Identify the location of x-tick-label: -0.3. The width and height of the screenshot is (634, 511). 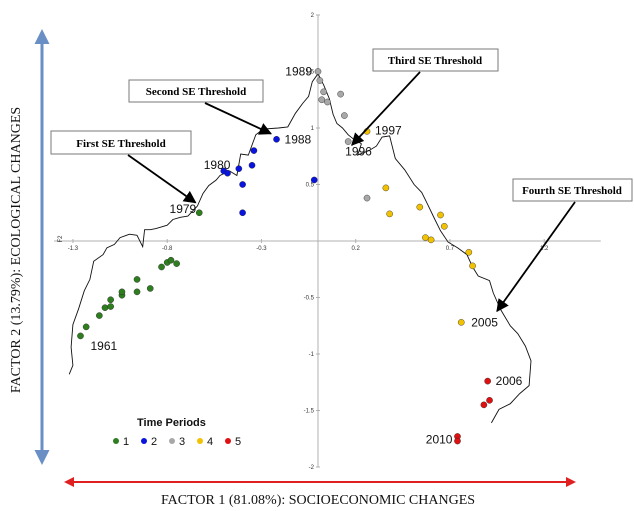
(261, 249).